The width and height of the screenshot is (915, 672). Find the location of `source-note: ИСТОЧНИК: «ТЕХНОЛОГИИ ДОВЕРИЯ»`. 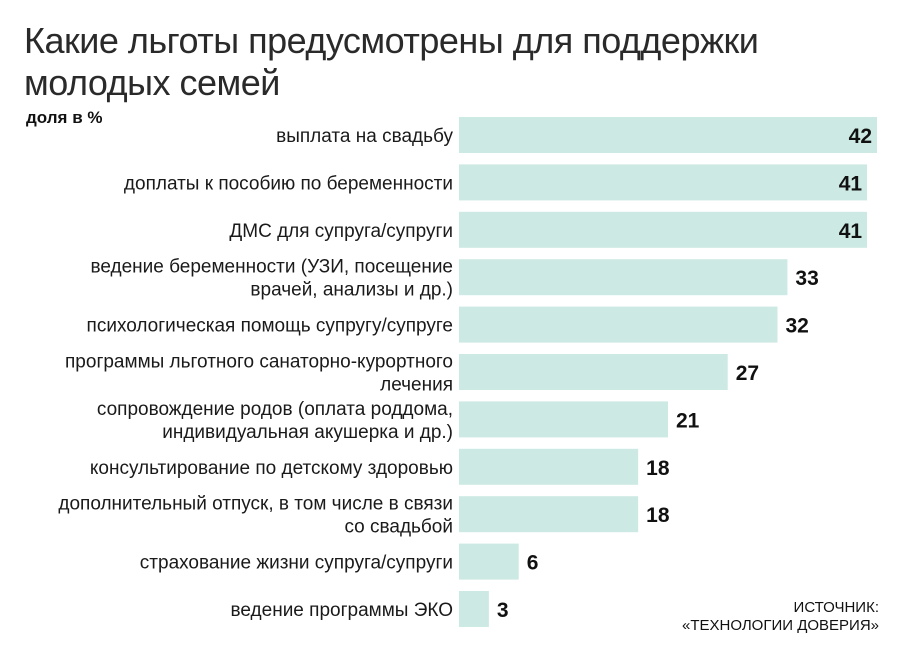

source-note: ИСТОЧНИК: «ТЕХНОЛОГИИ ДОВЕРИЯ» is located at coordinates (780, 617).